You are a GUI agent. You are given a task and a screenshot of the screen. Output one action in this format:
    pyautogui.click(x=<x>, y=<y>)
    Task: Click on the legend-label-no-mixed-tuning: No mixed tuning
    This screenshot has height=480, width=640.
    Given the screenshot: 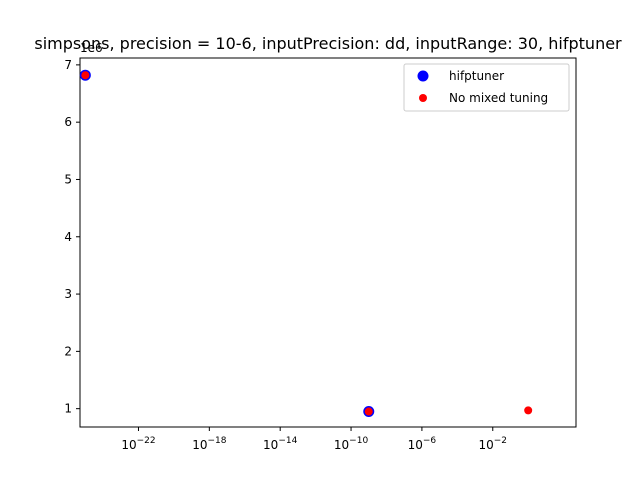 What is the action you would take?
    pyautogui.click(x=498, y=98)
    